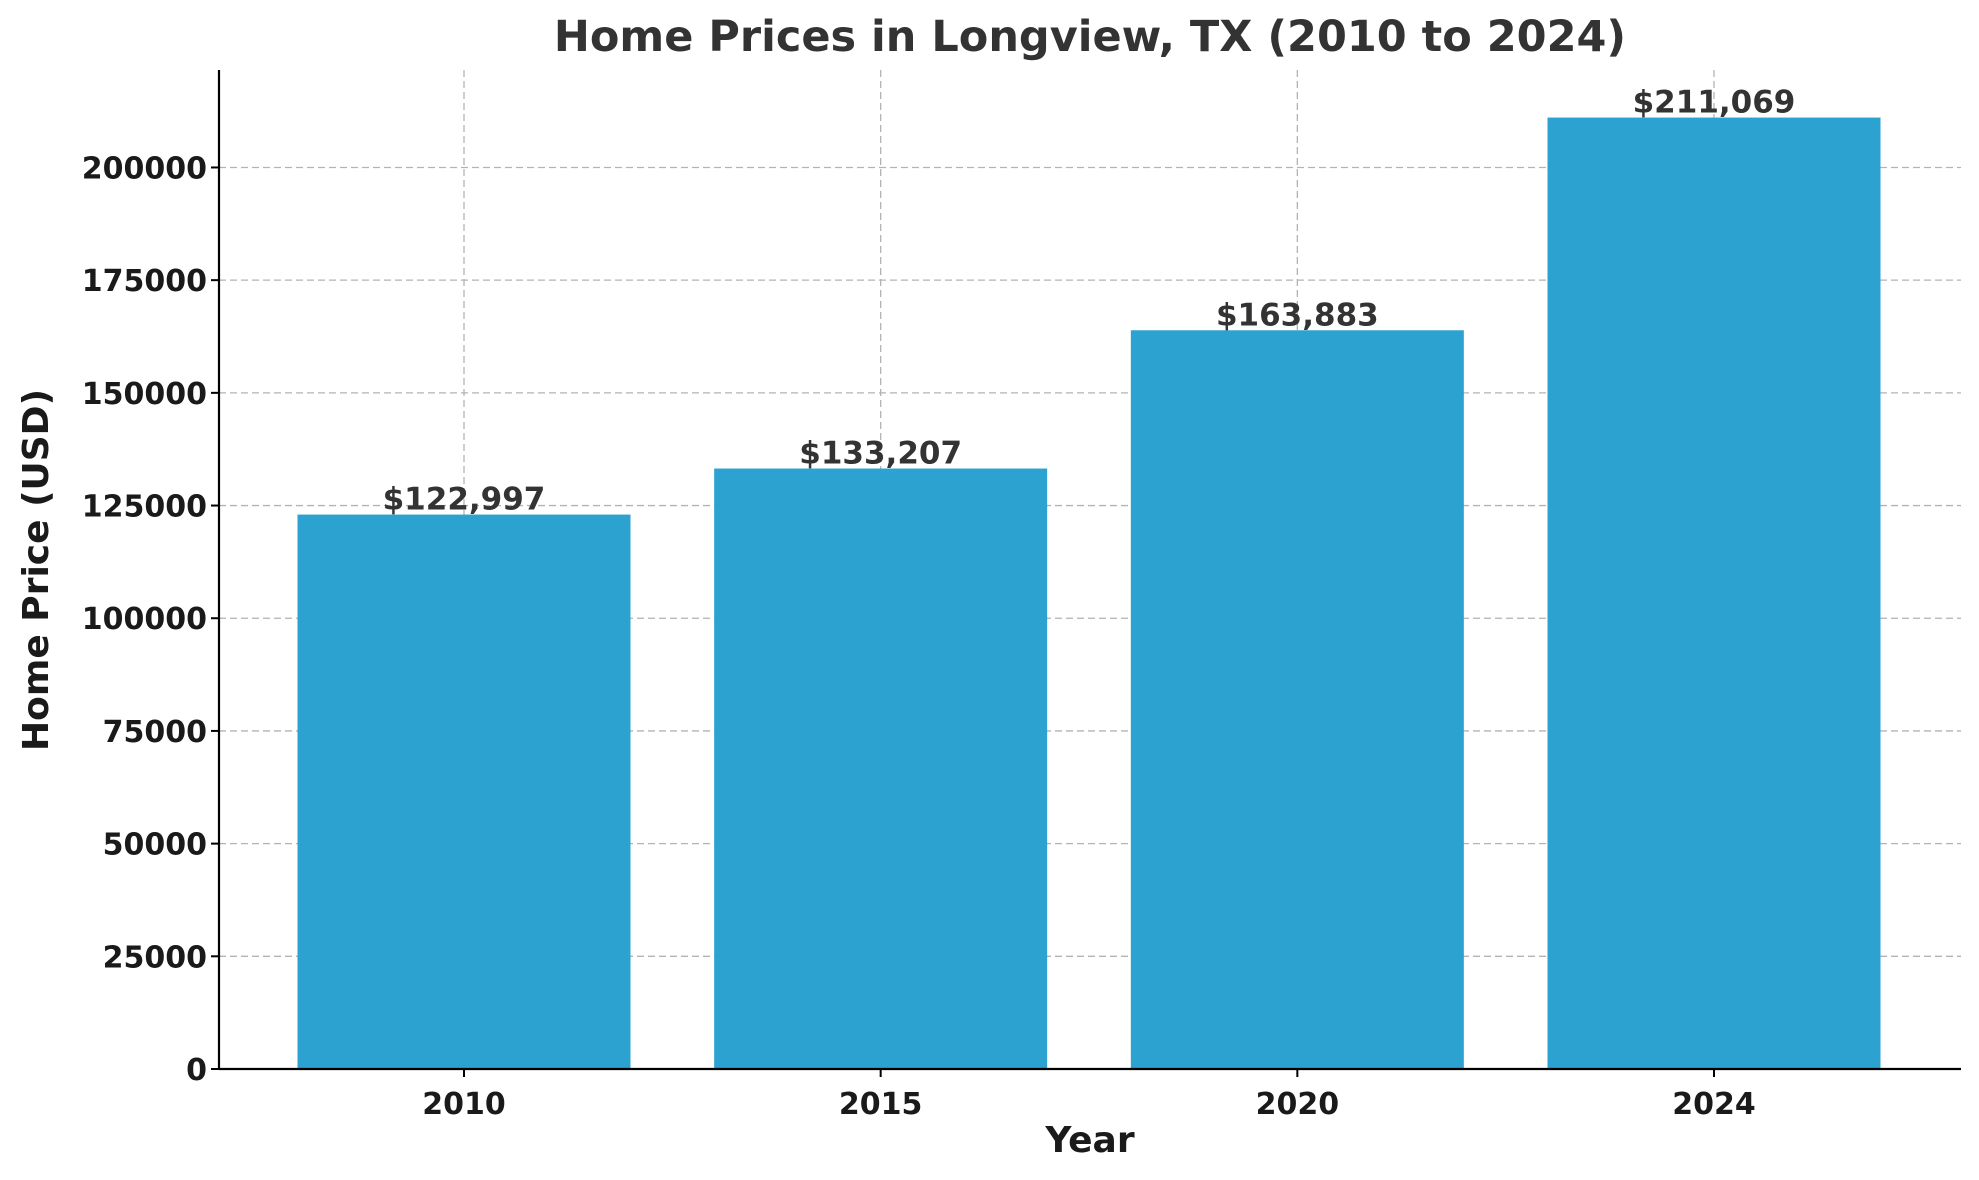 The height and width of the screenshot is (1180, 1979). What do you see at coordinates (881, 1104) in the screenshot?
I see `x-tick-label: 2015` at bounding box center [881, 1104].